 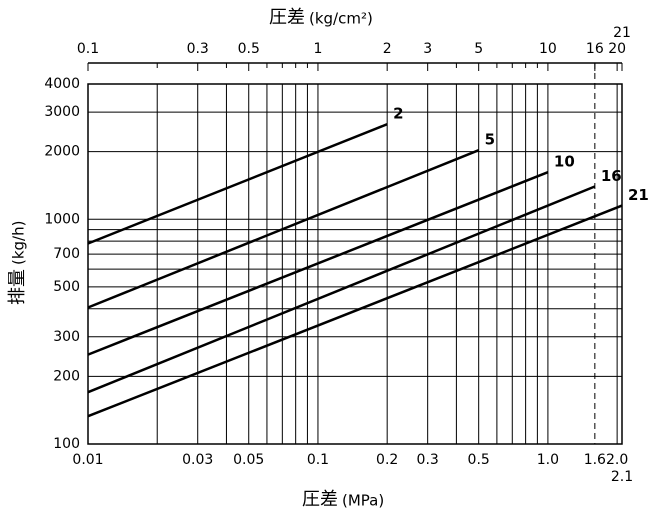 What do you see at coordinates (19, 243) in the screenshot?
I see `y-axis-unit: (kg/h)` at bounding box center [19, 243].